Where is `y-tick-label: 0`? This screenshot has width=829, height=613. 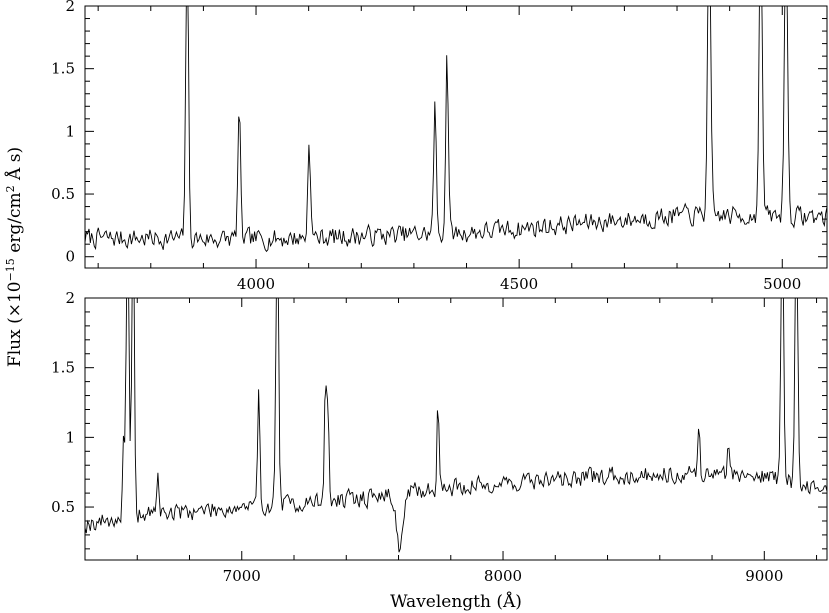 y-tick-label: 0 is located at coordinates (70, 257).